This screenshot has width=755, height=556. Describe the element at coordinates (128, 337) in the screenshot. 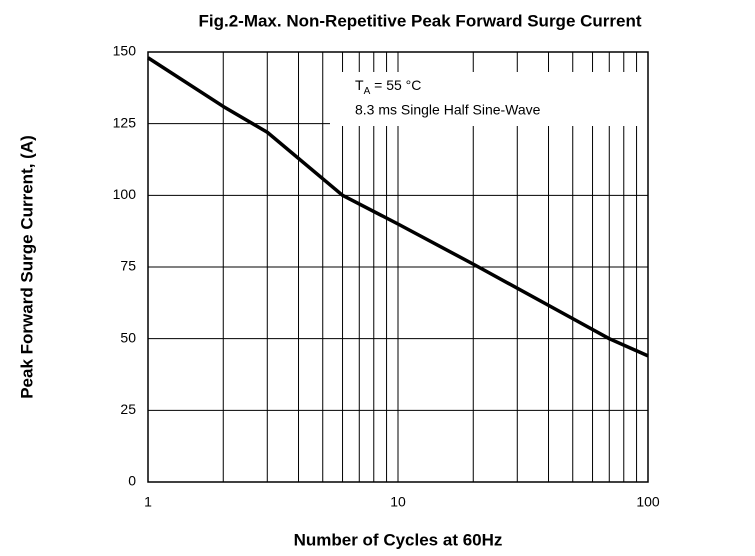

I see `y-tick-label: 50` at that location.